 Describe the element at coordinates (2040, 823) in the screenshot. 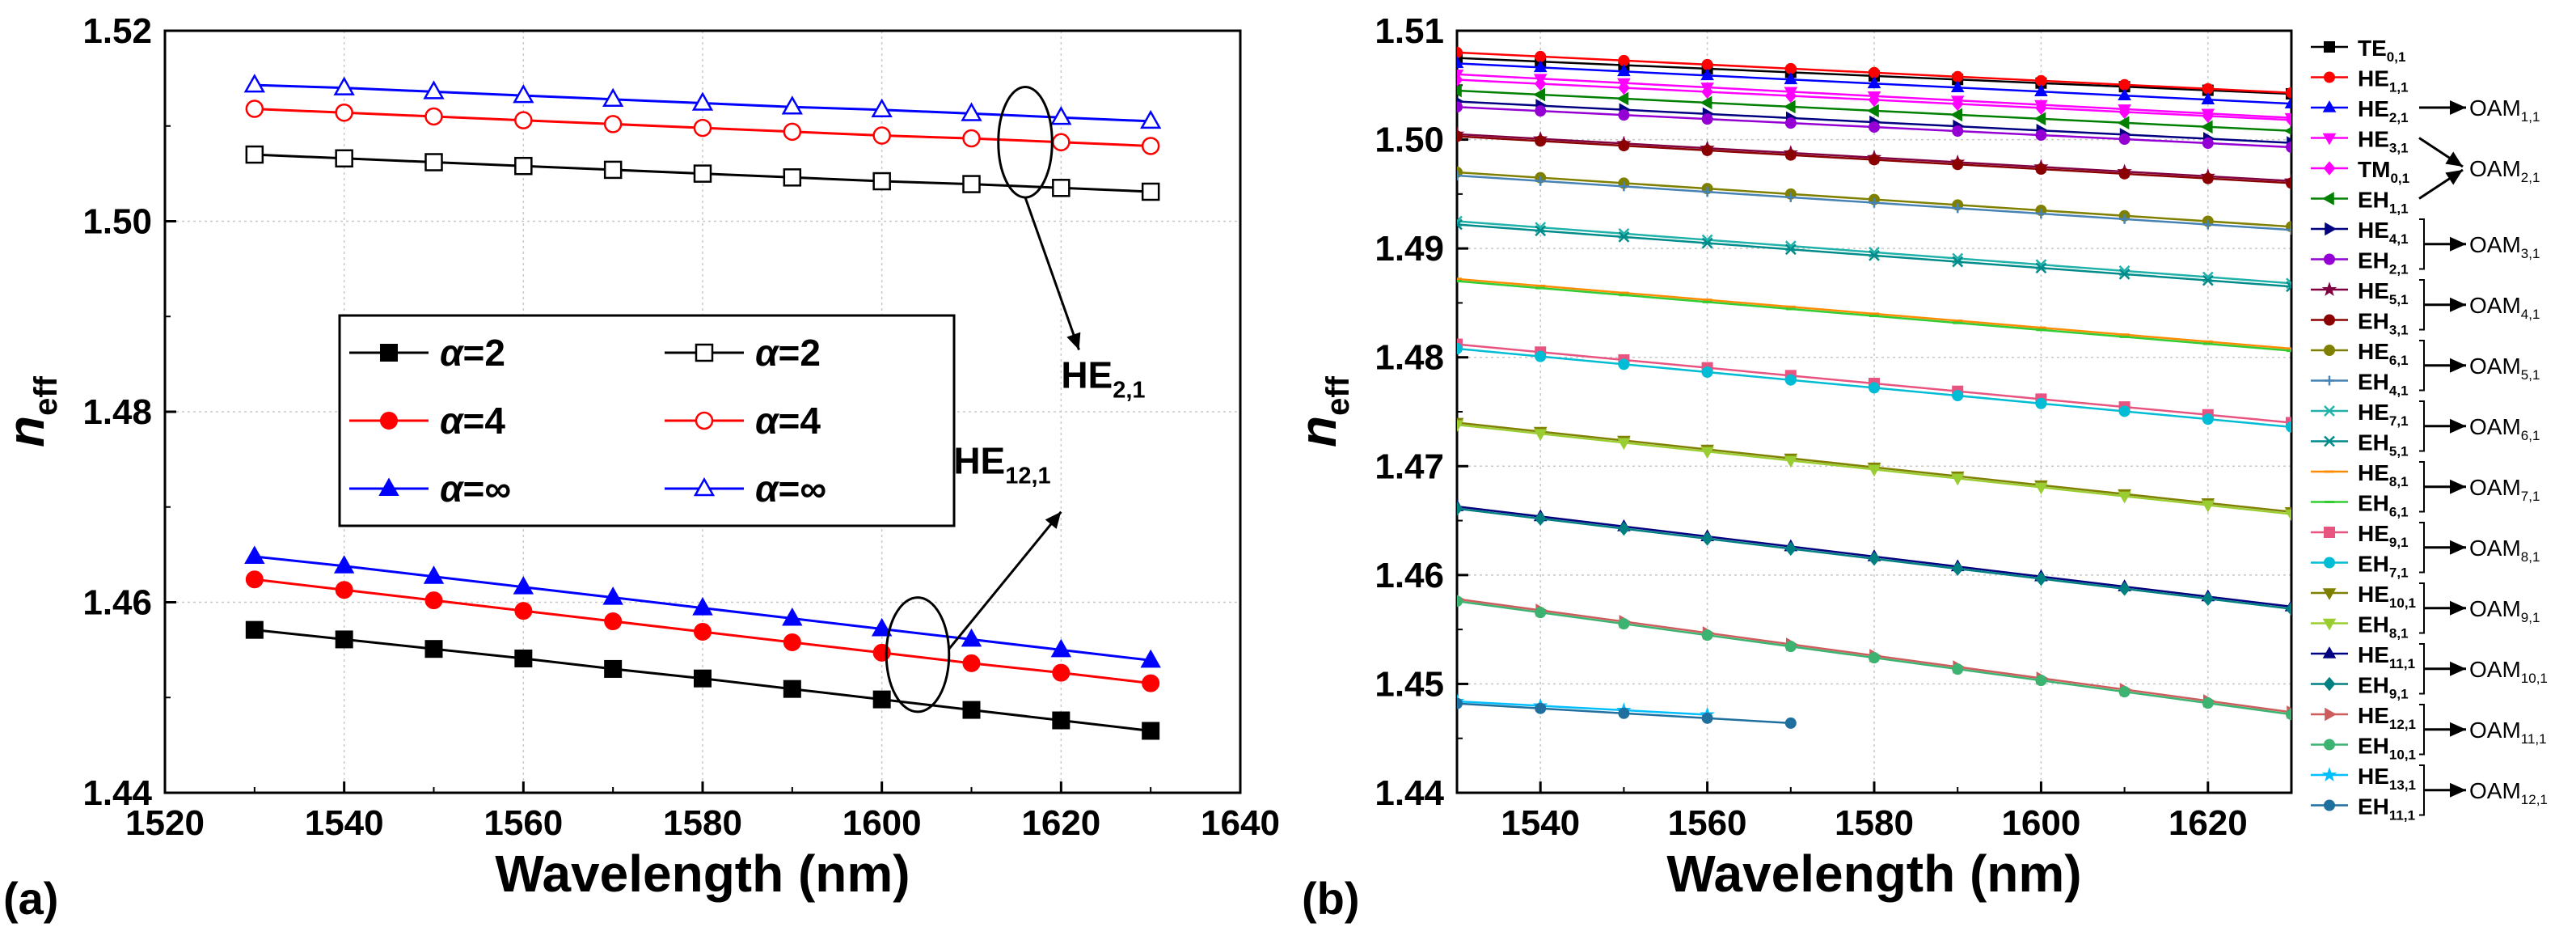

I see `panel-b-x-tick-label: 1600` at that location.